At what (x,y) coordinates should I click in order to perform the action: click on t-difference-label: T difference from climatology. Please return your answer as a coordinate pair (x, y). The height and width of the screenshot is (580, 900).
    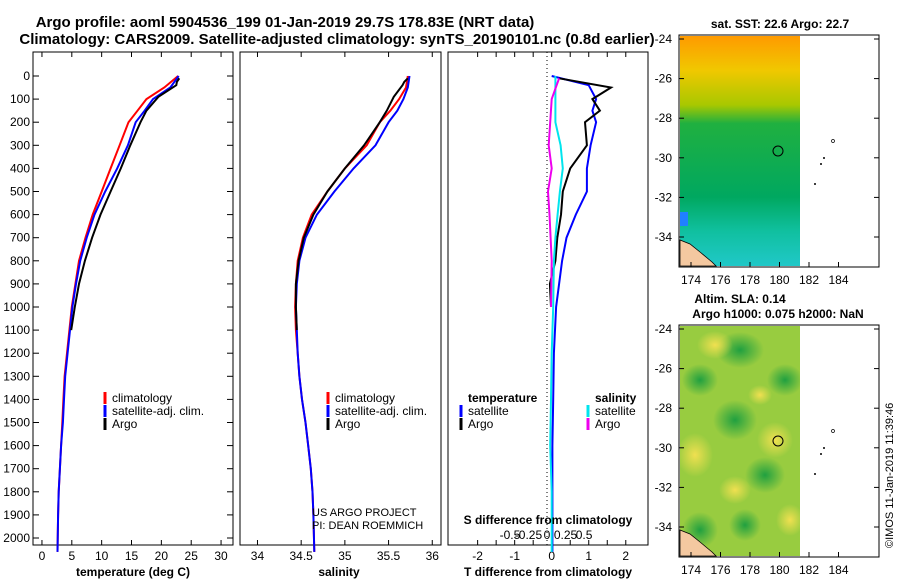
    Looking at the image, I should click on (548, 572).